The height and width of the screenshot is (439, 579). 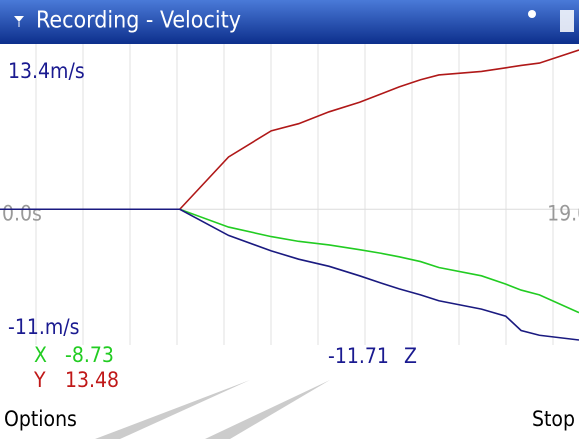 What do you see at coordinates (19, 21) in the screenshot?
I see `signal-icon` at bounding box center [19, 21].